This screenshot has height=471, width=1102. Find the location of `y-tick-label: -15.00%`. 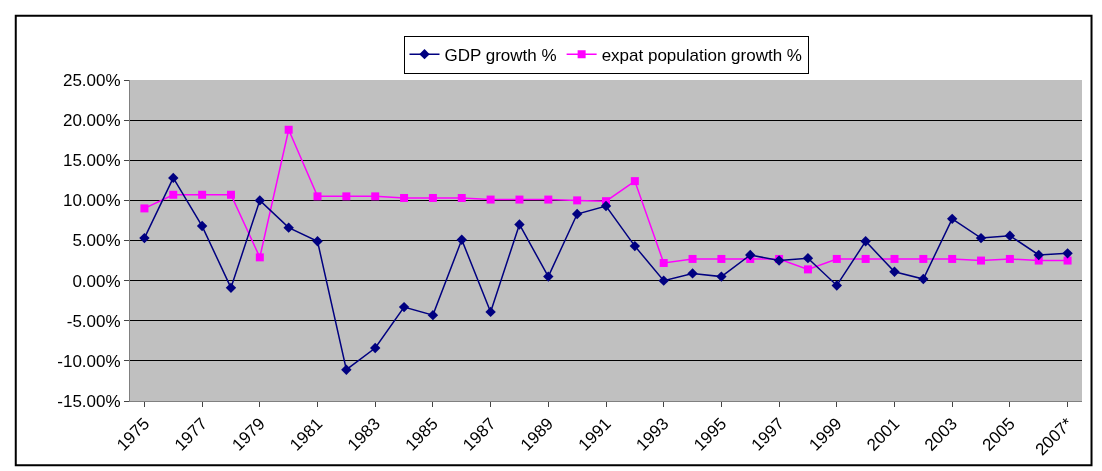

y-tick-label: -15.00% is located at coordinates (89, 401).